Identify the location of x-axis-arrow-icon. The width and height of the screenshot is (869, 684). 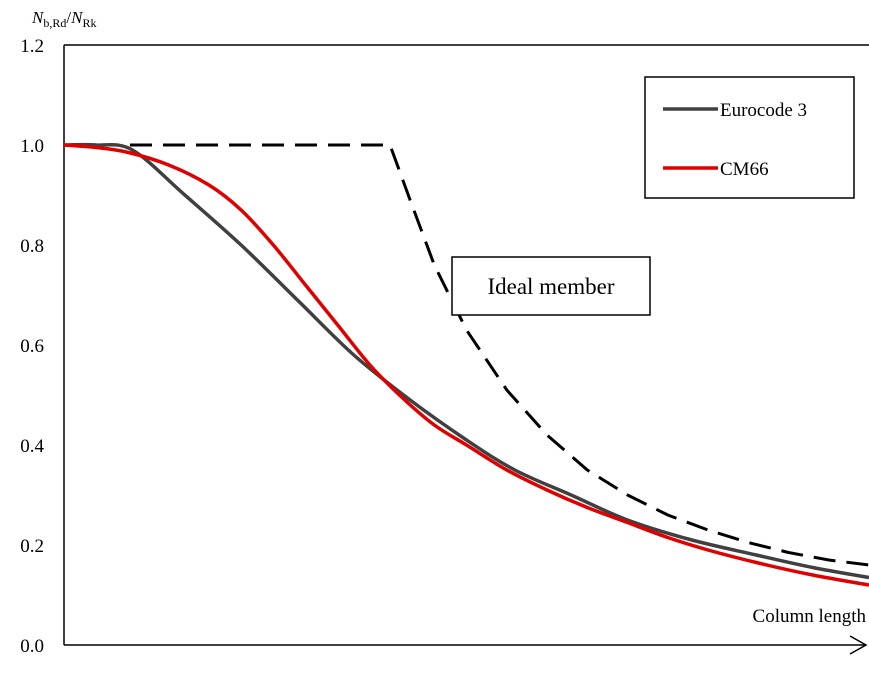
(858, 645).